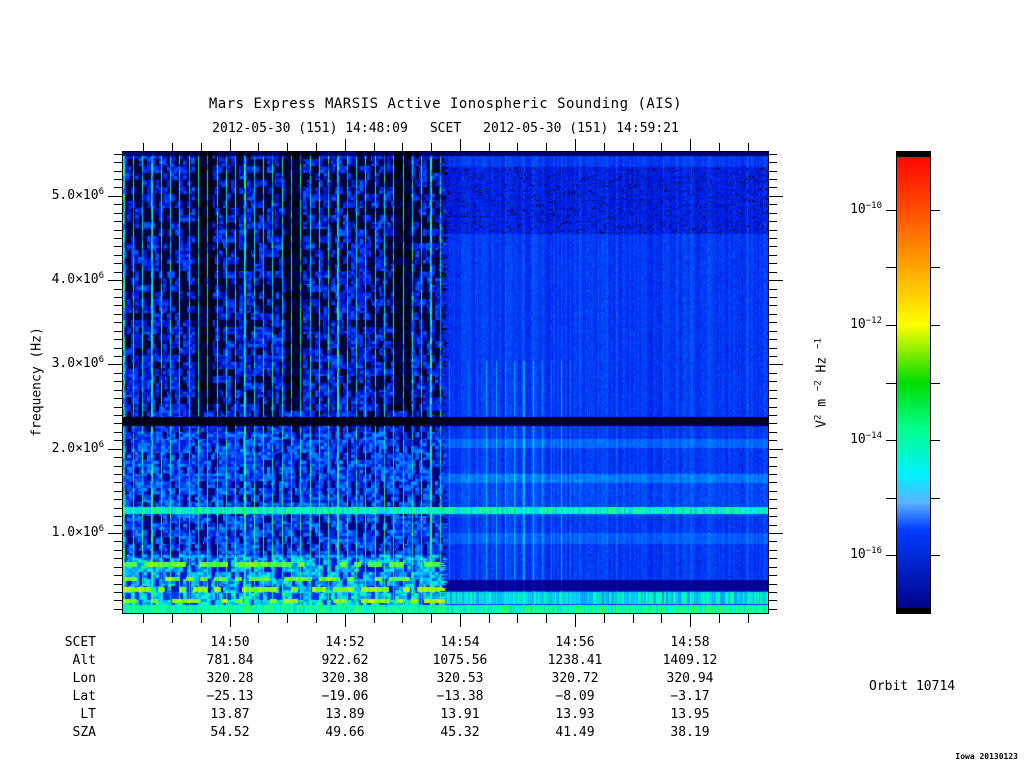 This screenshot has width=1024, height=768. Describe the element at coordinates (575, 696) in the screenshot. I see `table-cell: −8.09` at that location.